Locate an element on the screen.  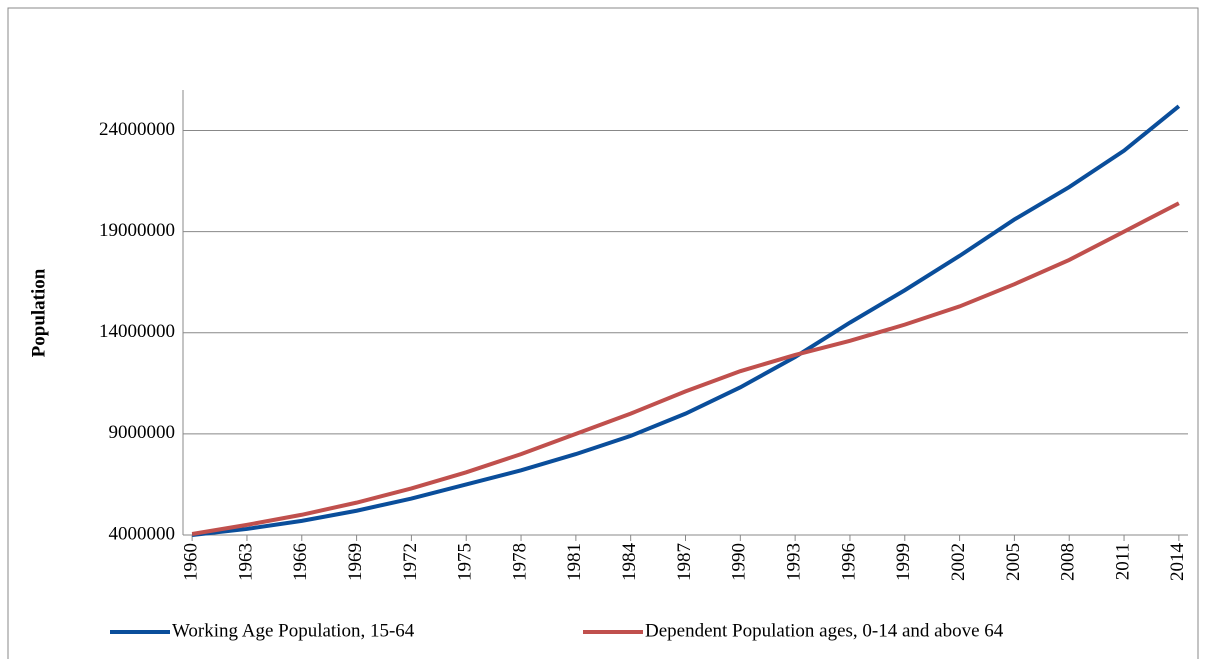
y-tick-label: 19000000 is located at coordinates (137, 230).